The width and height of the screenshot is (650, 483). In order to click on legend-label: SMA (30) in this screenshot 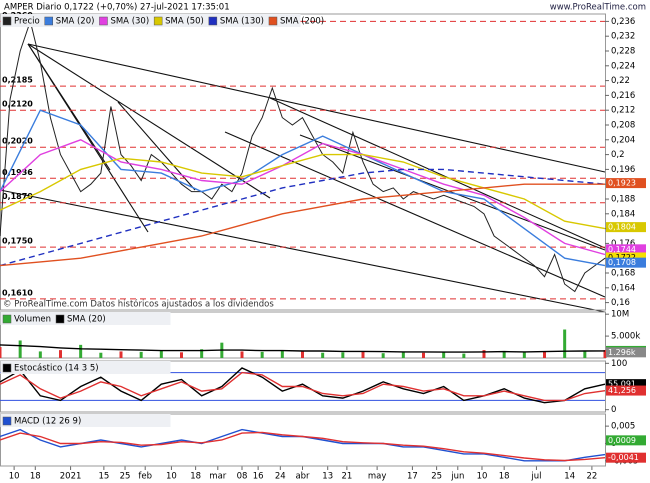, I will do `click(129, 22)`.